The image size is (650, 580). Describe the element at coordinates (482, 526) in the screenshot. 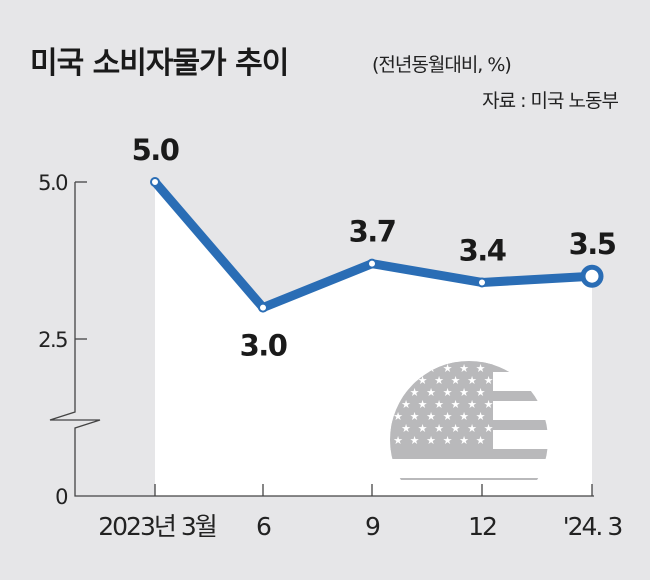

I see `x-tick-label: 12` at that location.